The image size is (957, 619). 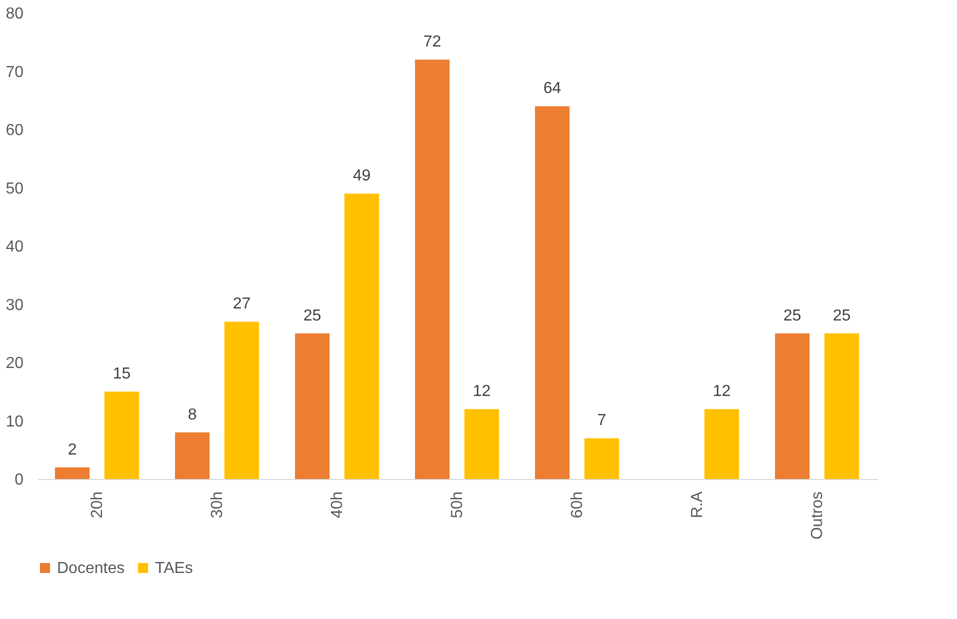 What do you see at coordinates (15, 130) in the screenshot?
I see `y-tick-label: 60` at bounding box center [15, 130].